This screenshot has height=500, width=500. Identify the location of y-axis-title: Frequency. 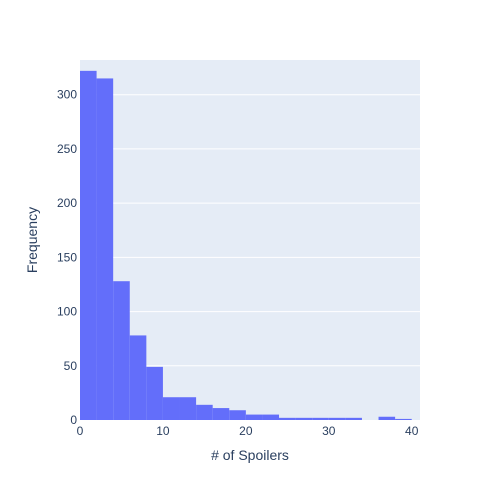
(32, 240).